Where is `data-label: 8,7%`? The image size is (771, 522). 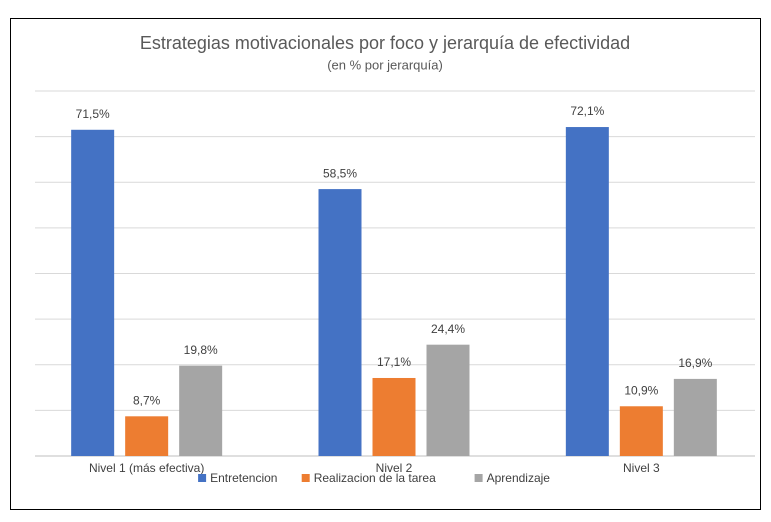 data-label: 8,7% is located at coordinates (147, 400).